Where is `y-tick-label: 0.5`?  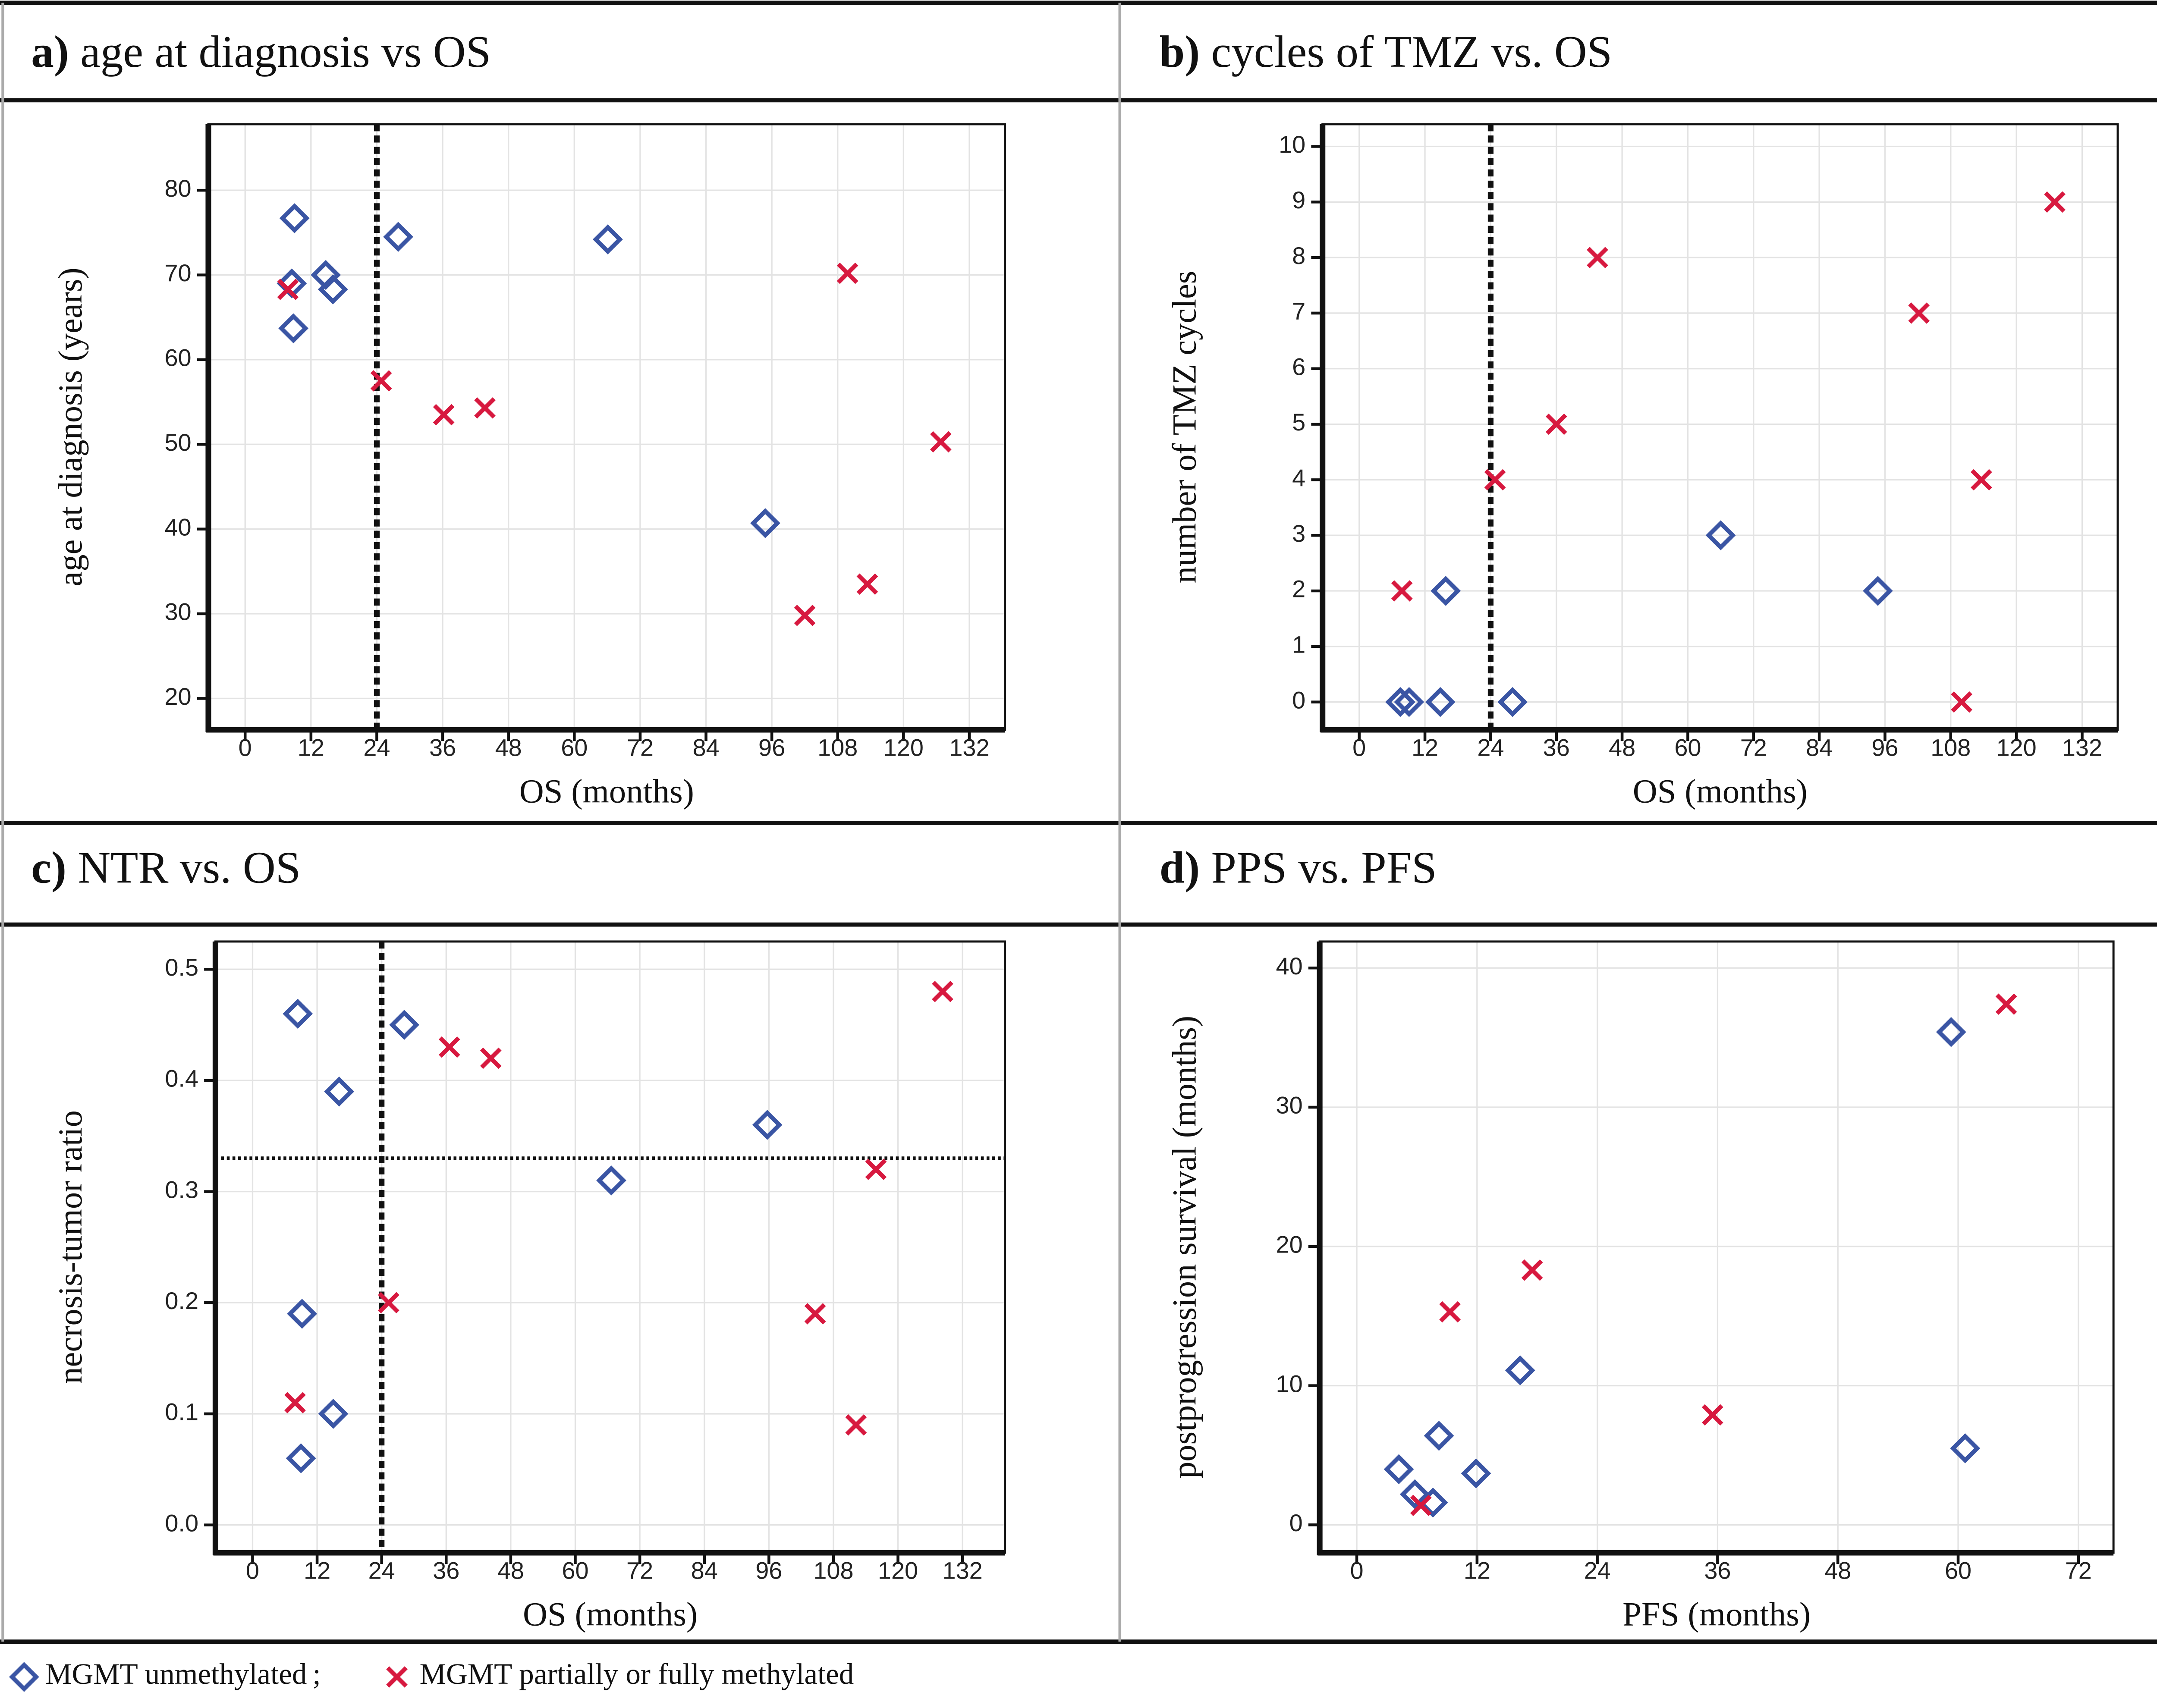
y-tick-label: 0.5 is located at coordinates (182, 967).